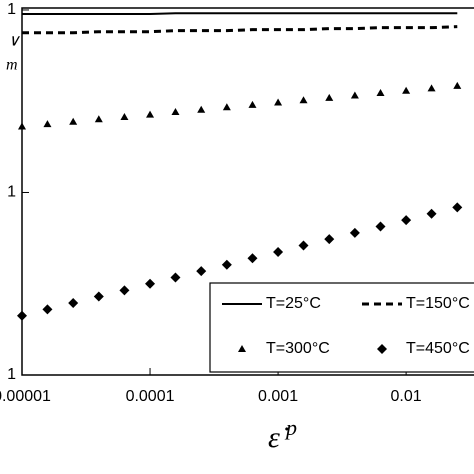  I want to click on y-label-part: ∨, so click(14, 41).